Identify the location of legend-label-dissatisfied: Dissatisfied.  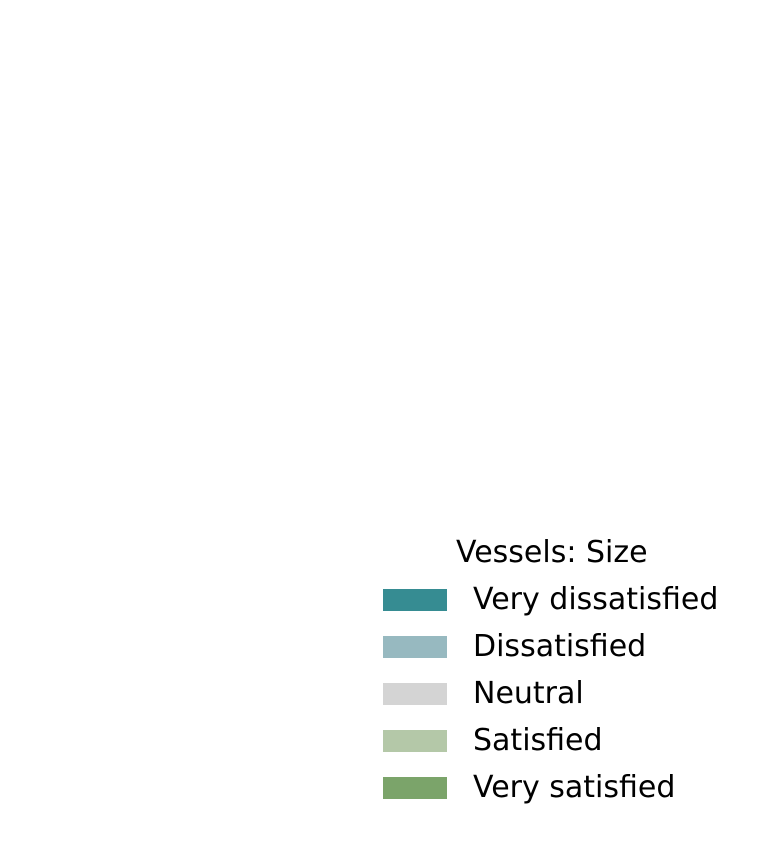
(560, 646).